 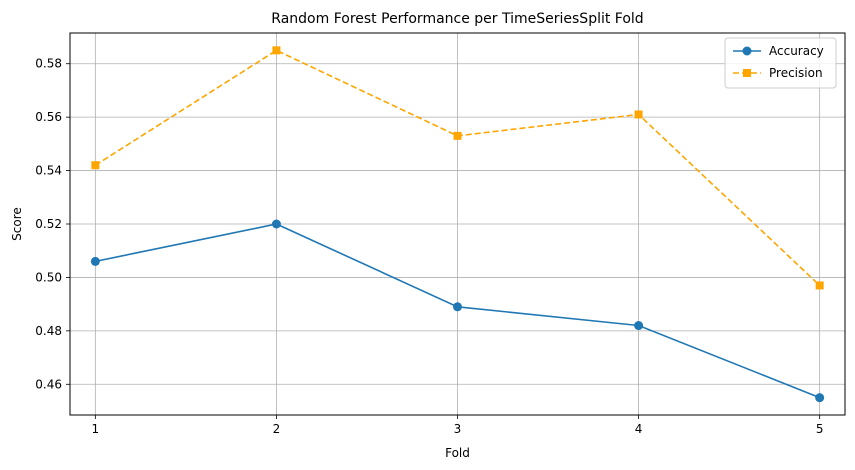 What do you see at coordinates (639, 429) in the screenshot?
I see `x-tick-label: 4` at bounding box center [639, 429].